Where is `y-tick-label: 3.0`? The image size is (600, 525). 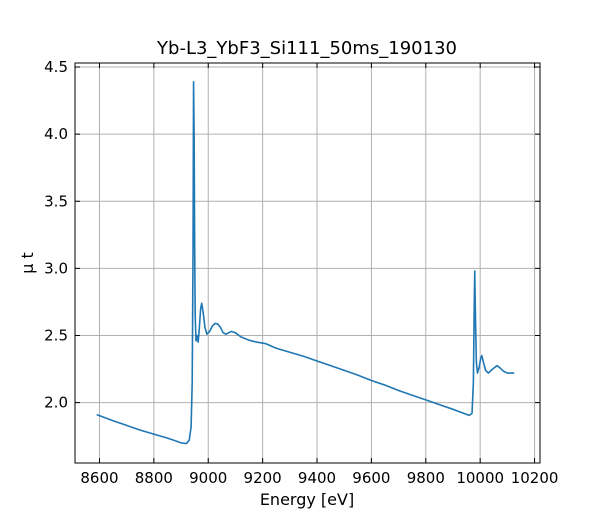
y-tick-label: 3.0 is located at coordinates (56, 268).